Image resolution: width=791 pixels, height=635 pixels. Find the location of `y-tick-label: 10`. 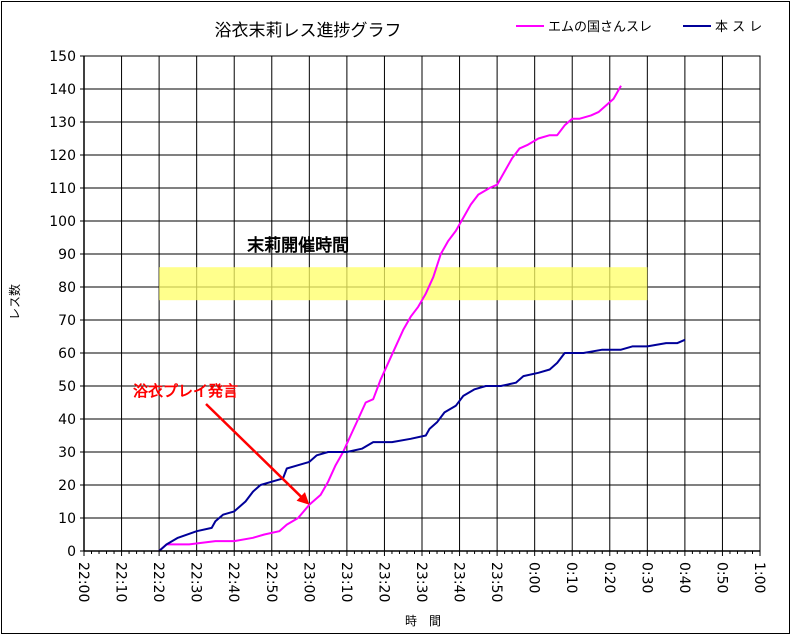

y-tick-label: 10 is located at coordinates (67, 519).